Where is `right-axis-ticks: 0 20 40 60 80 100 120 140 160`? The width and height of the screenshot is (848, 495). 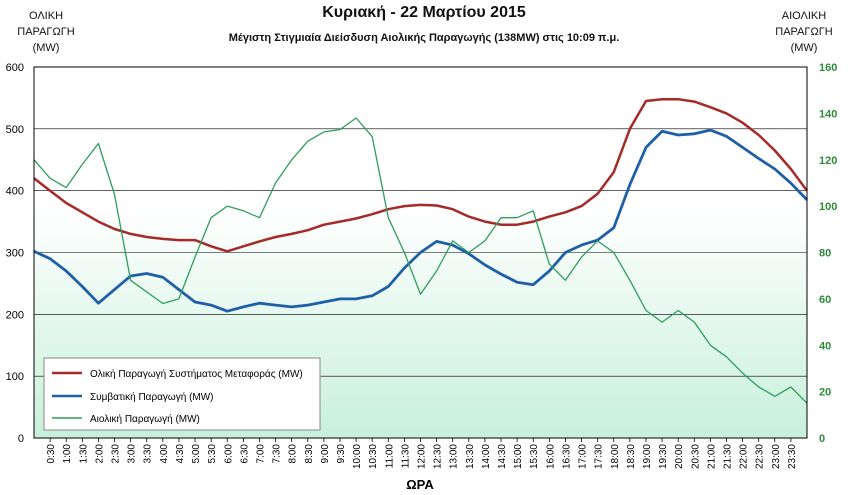 right-axis-ticks: 0 20 40 60 80 100 120 140 160 is located at coordinates (828, 253).